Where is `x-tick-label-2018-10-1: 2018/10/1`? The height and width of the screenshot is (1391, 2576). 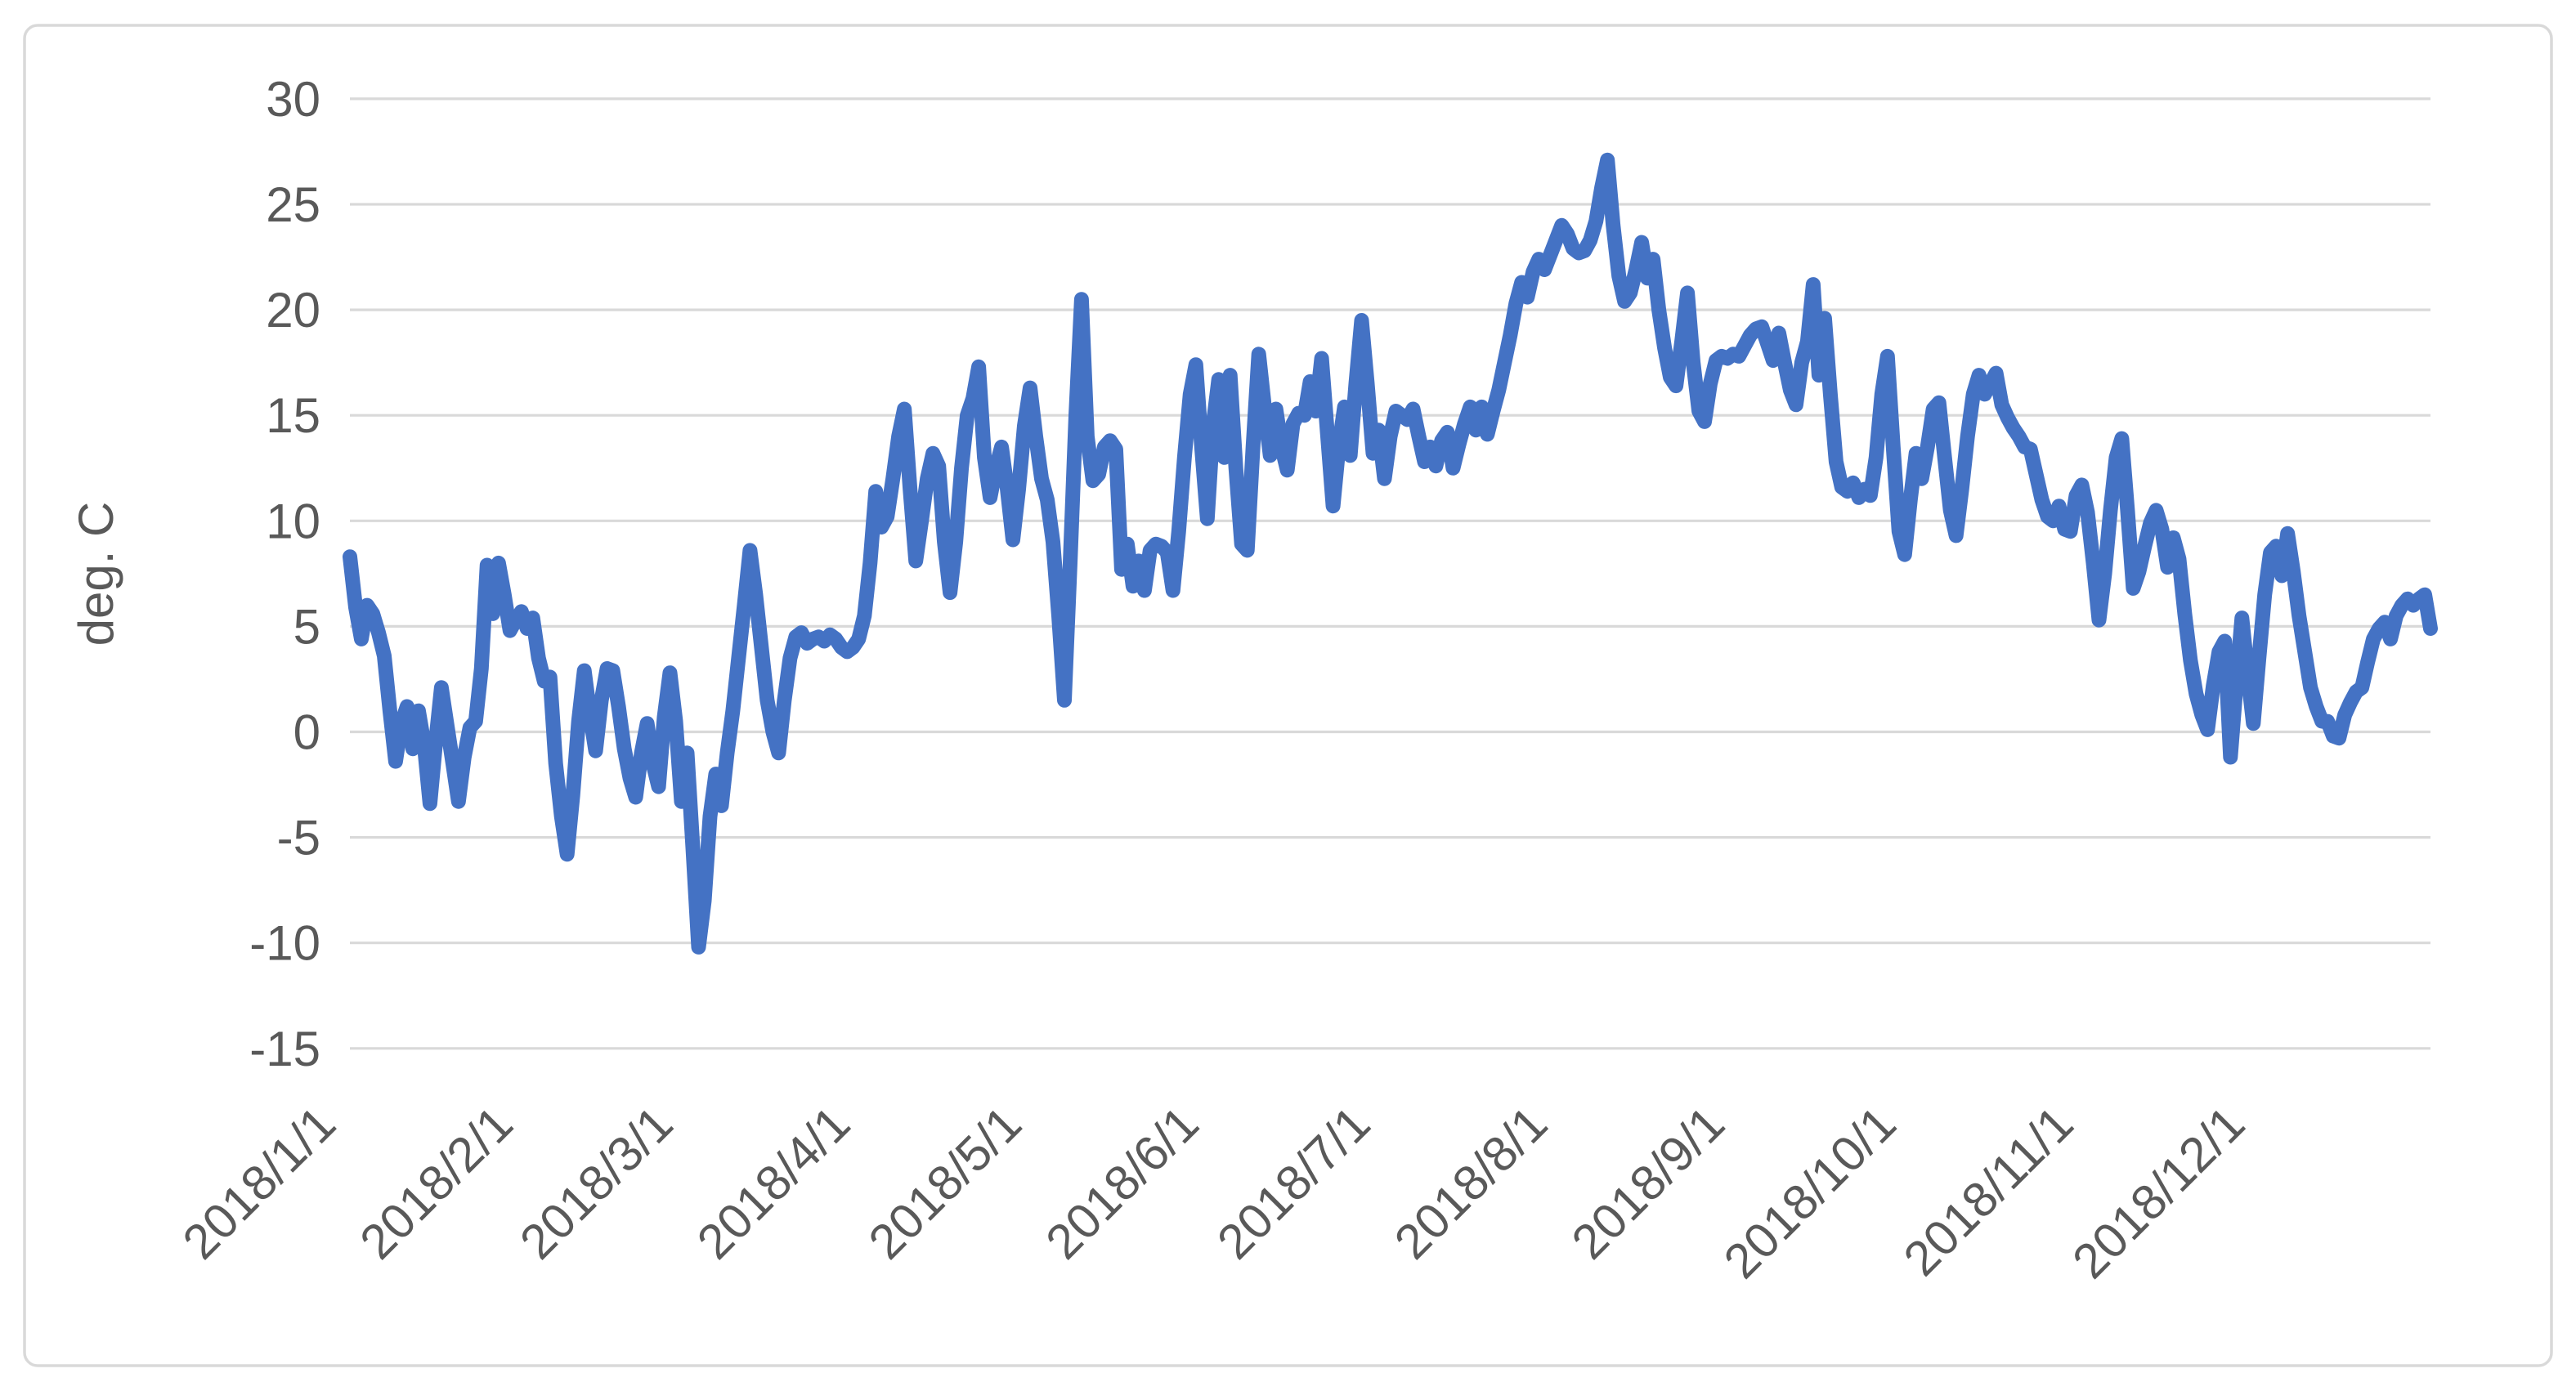
x-tick-label-2018-10-1: 2018/10/1 is located at coordinates (1810, 1192).